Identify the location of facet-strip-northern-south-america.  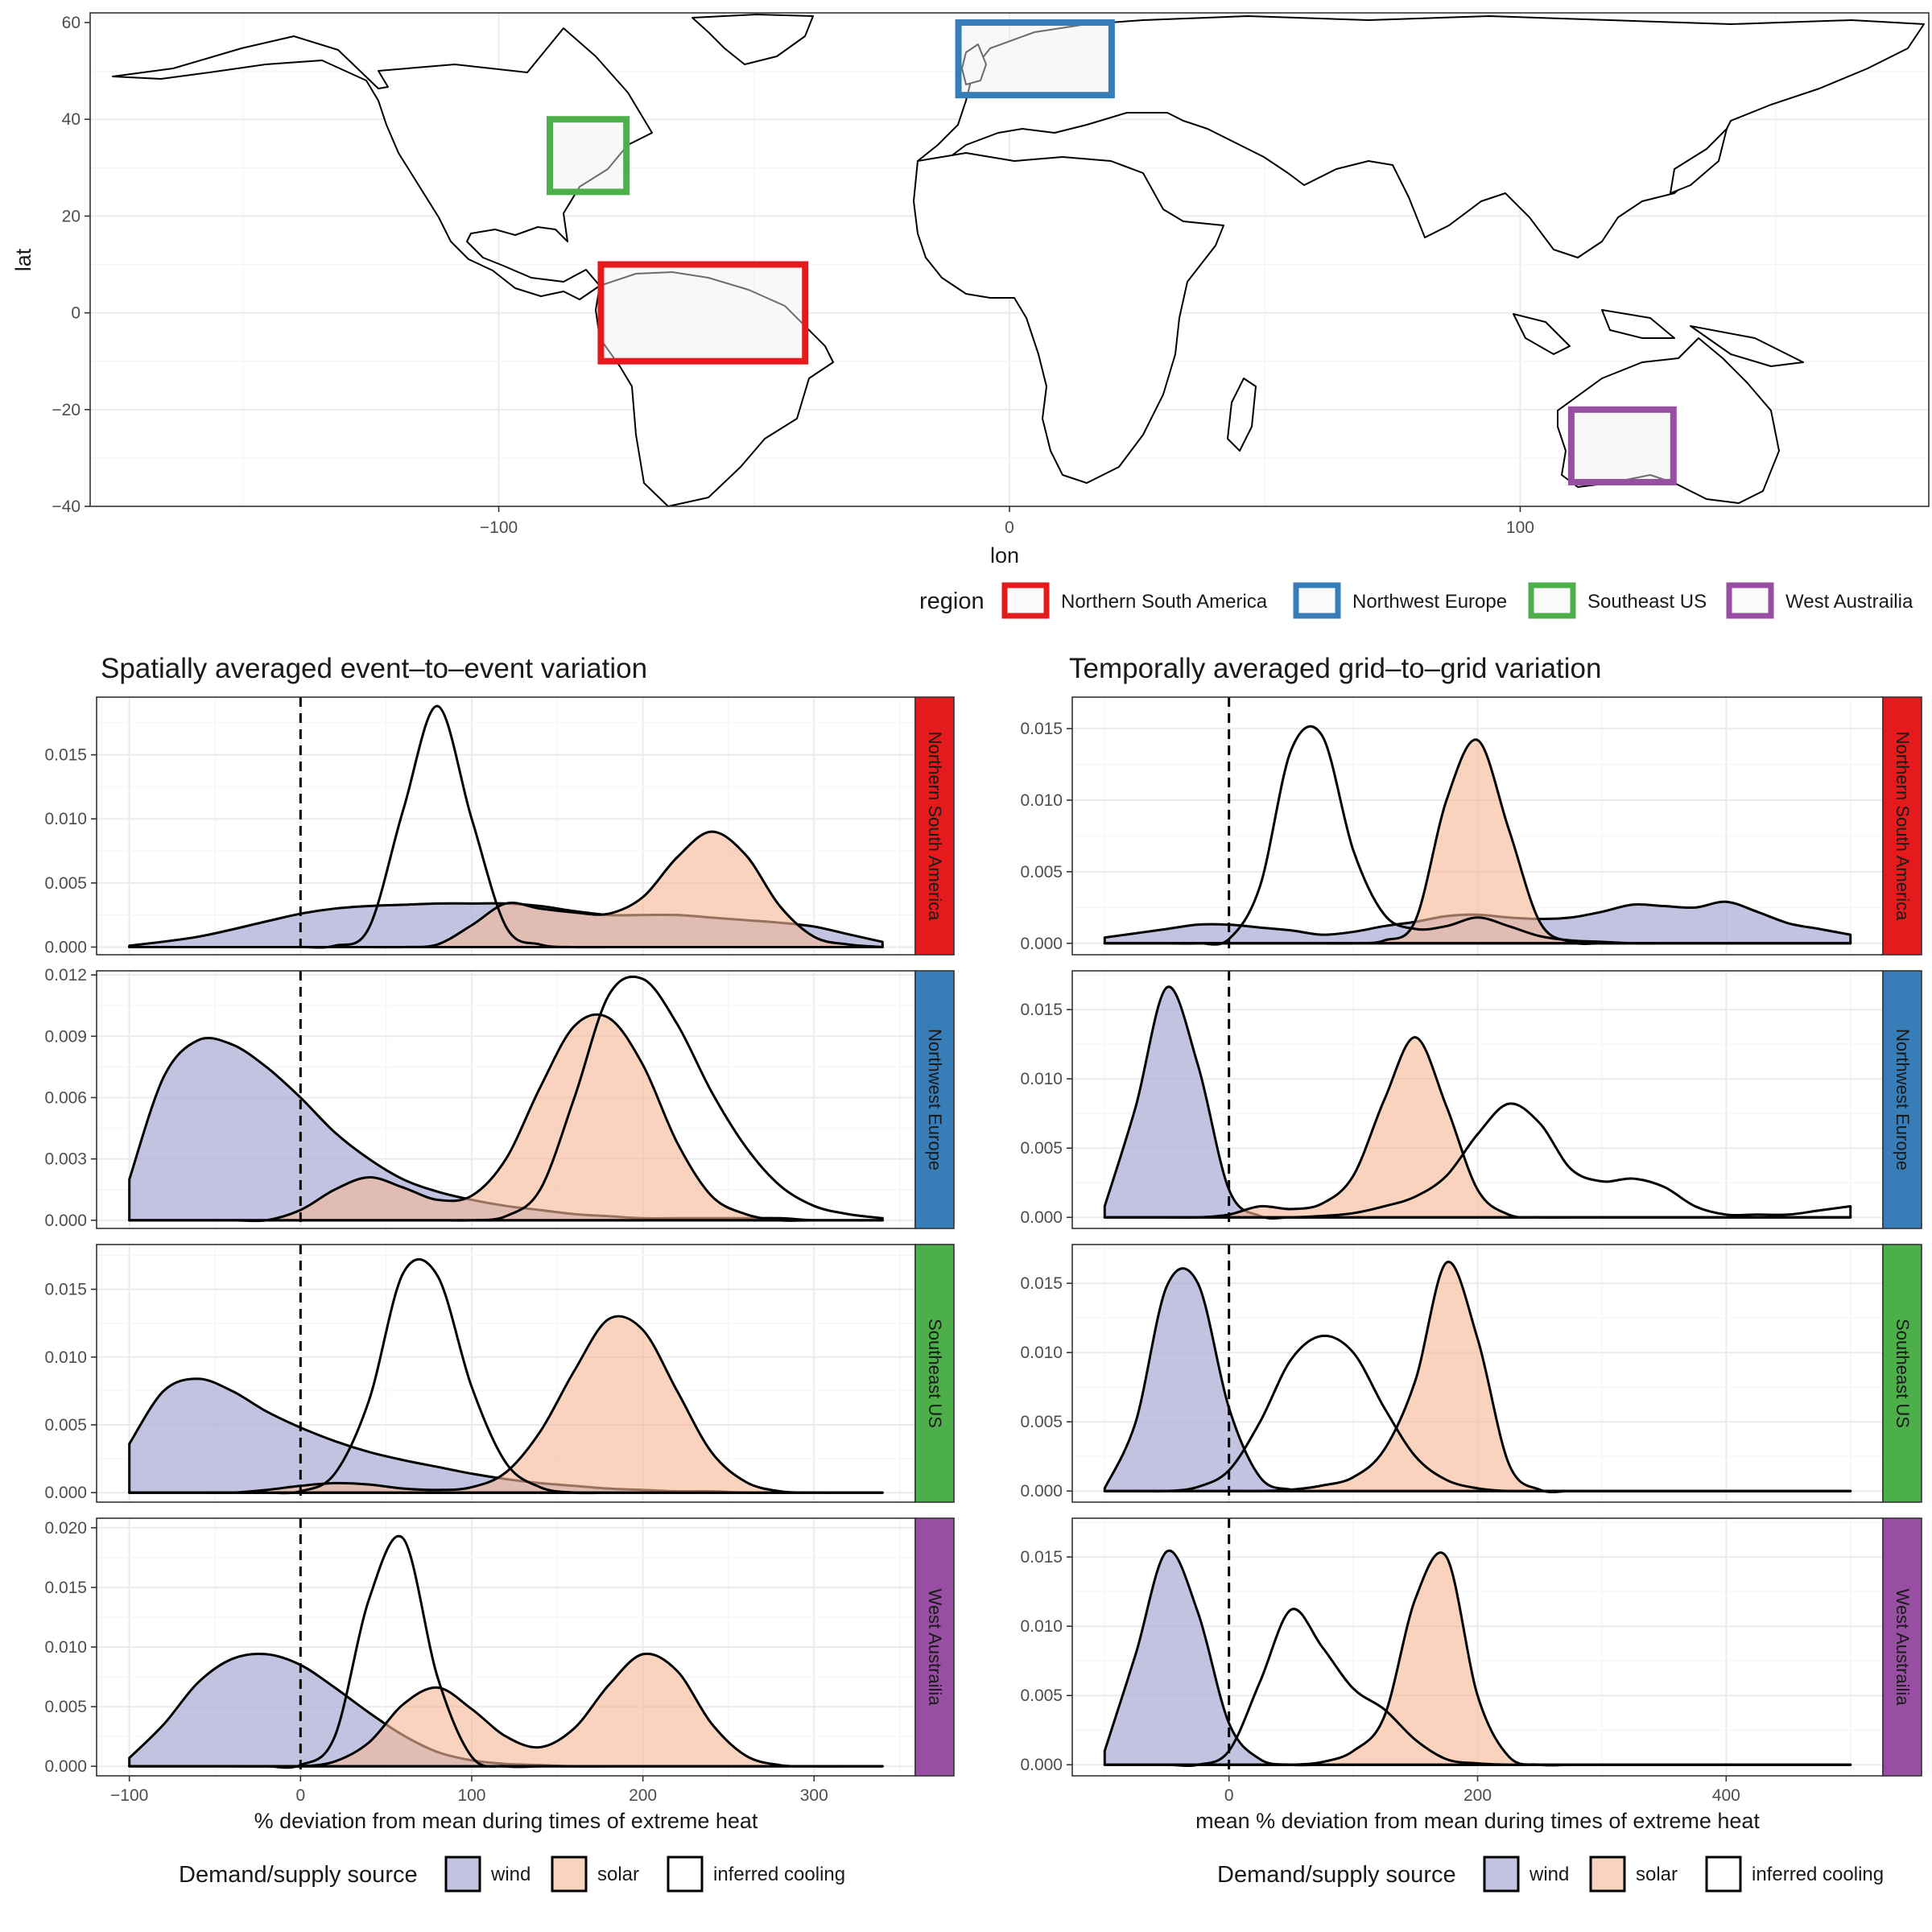
(934, 826).